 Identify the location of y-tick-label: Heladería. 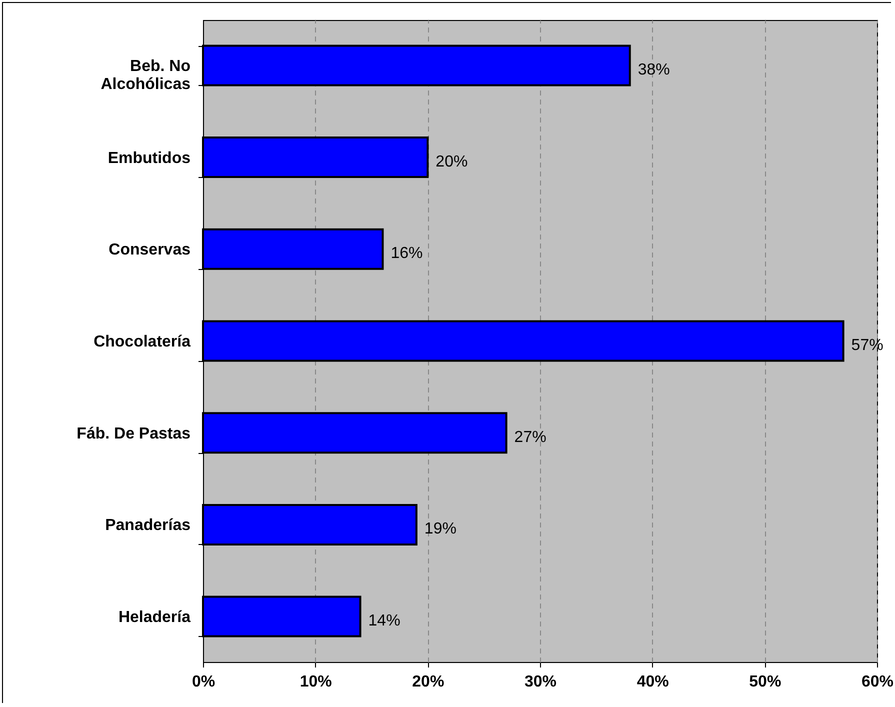
(154, 617).